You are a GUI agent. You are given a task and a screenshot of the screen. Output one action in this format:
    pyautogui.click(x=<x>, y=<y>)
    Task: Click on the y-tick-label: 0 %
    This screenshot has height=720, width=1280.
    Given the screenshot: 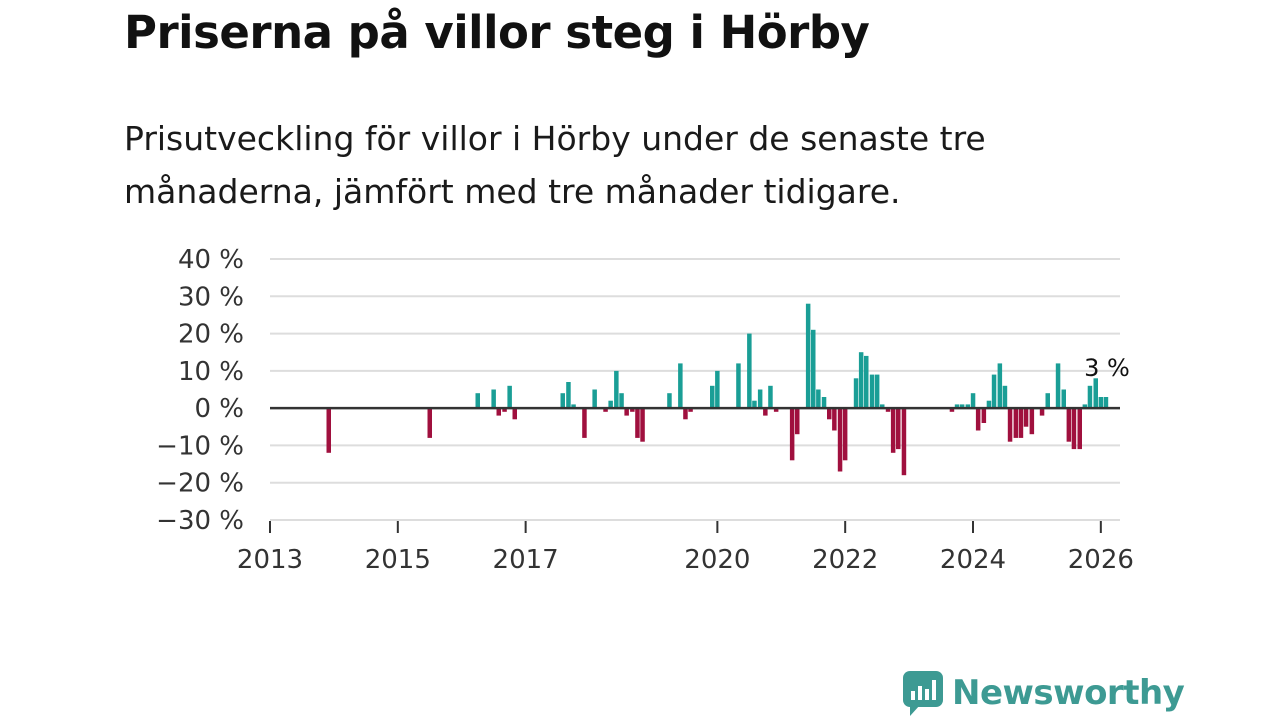 What is the action you would take?
    pyautogui.click(x=219, y=409)
    